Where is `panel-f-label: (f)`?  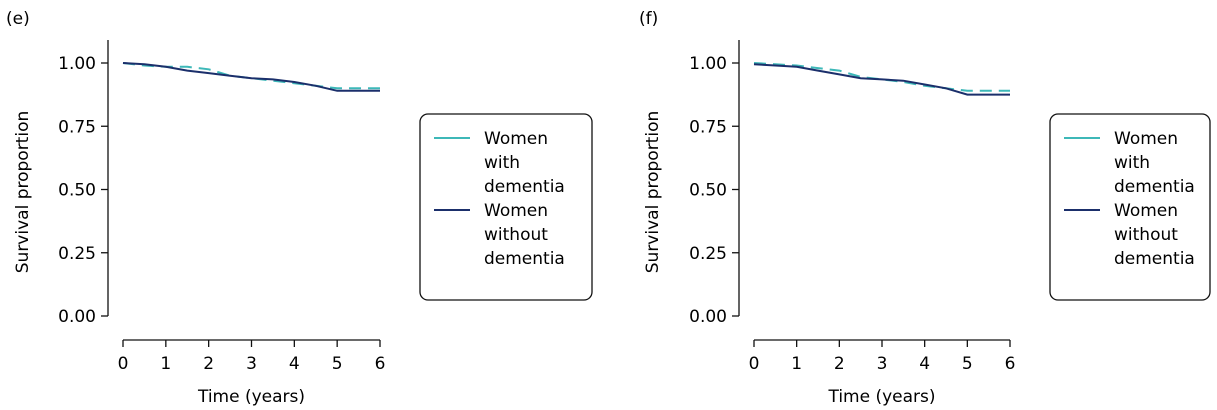
panel-f-label: (f) is located at coordinates (648, 19).